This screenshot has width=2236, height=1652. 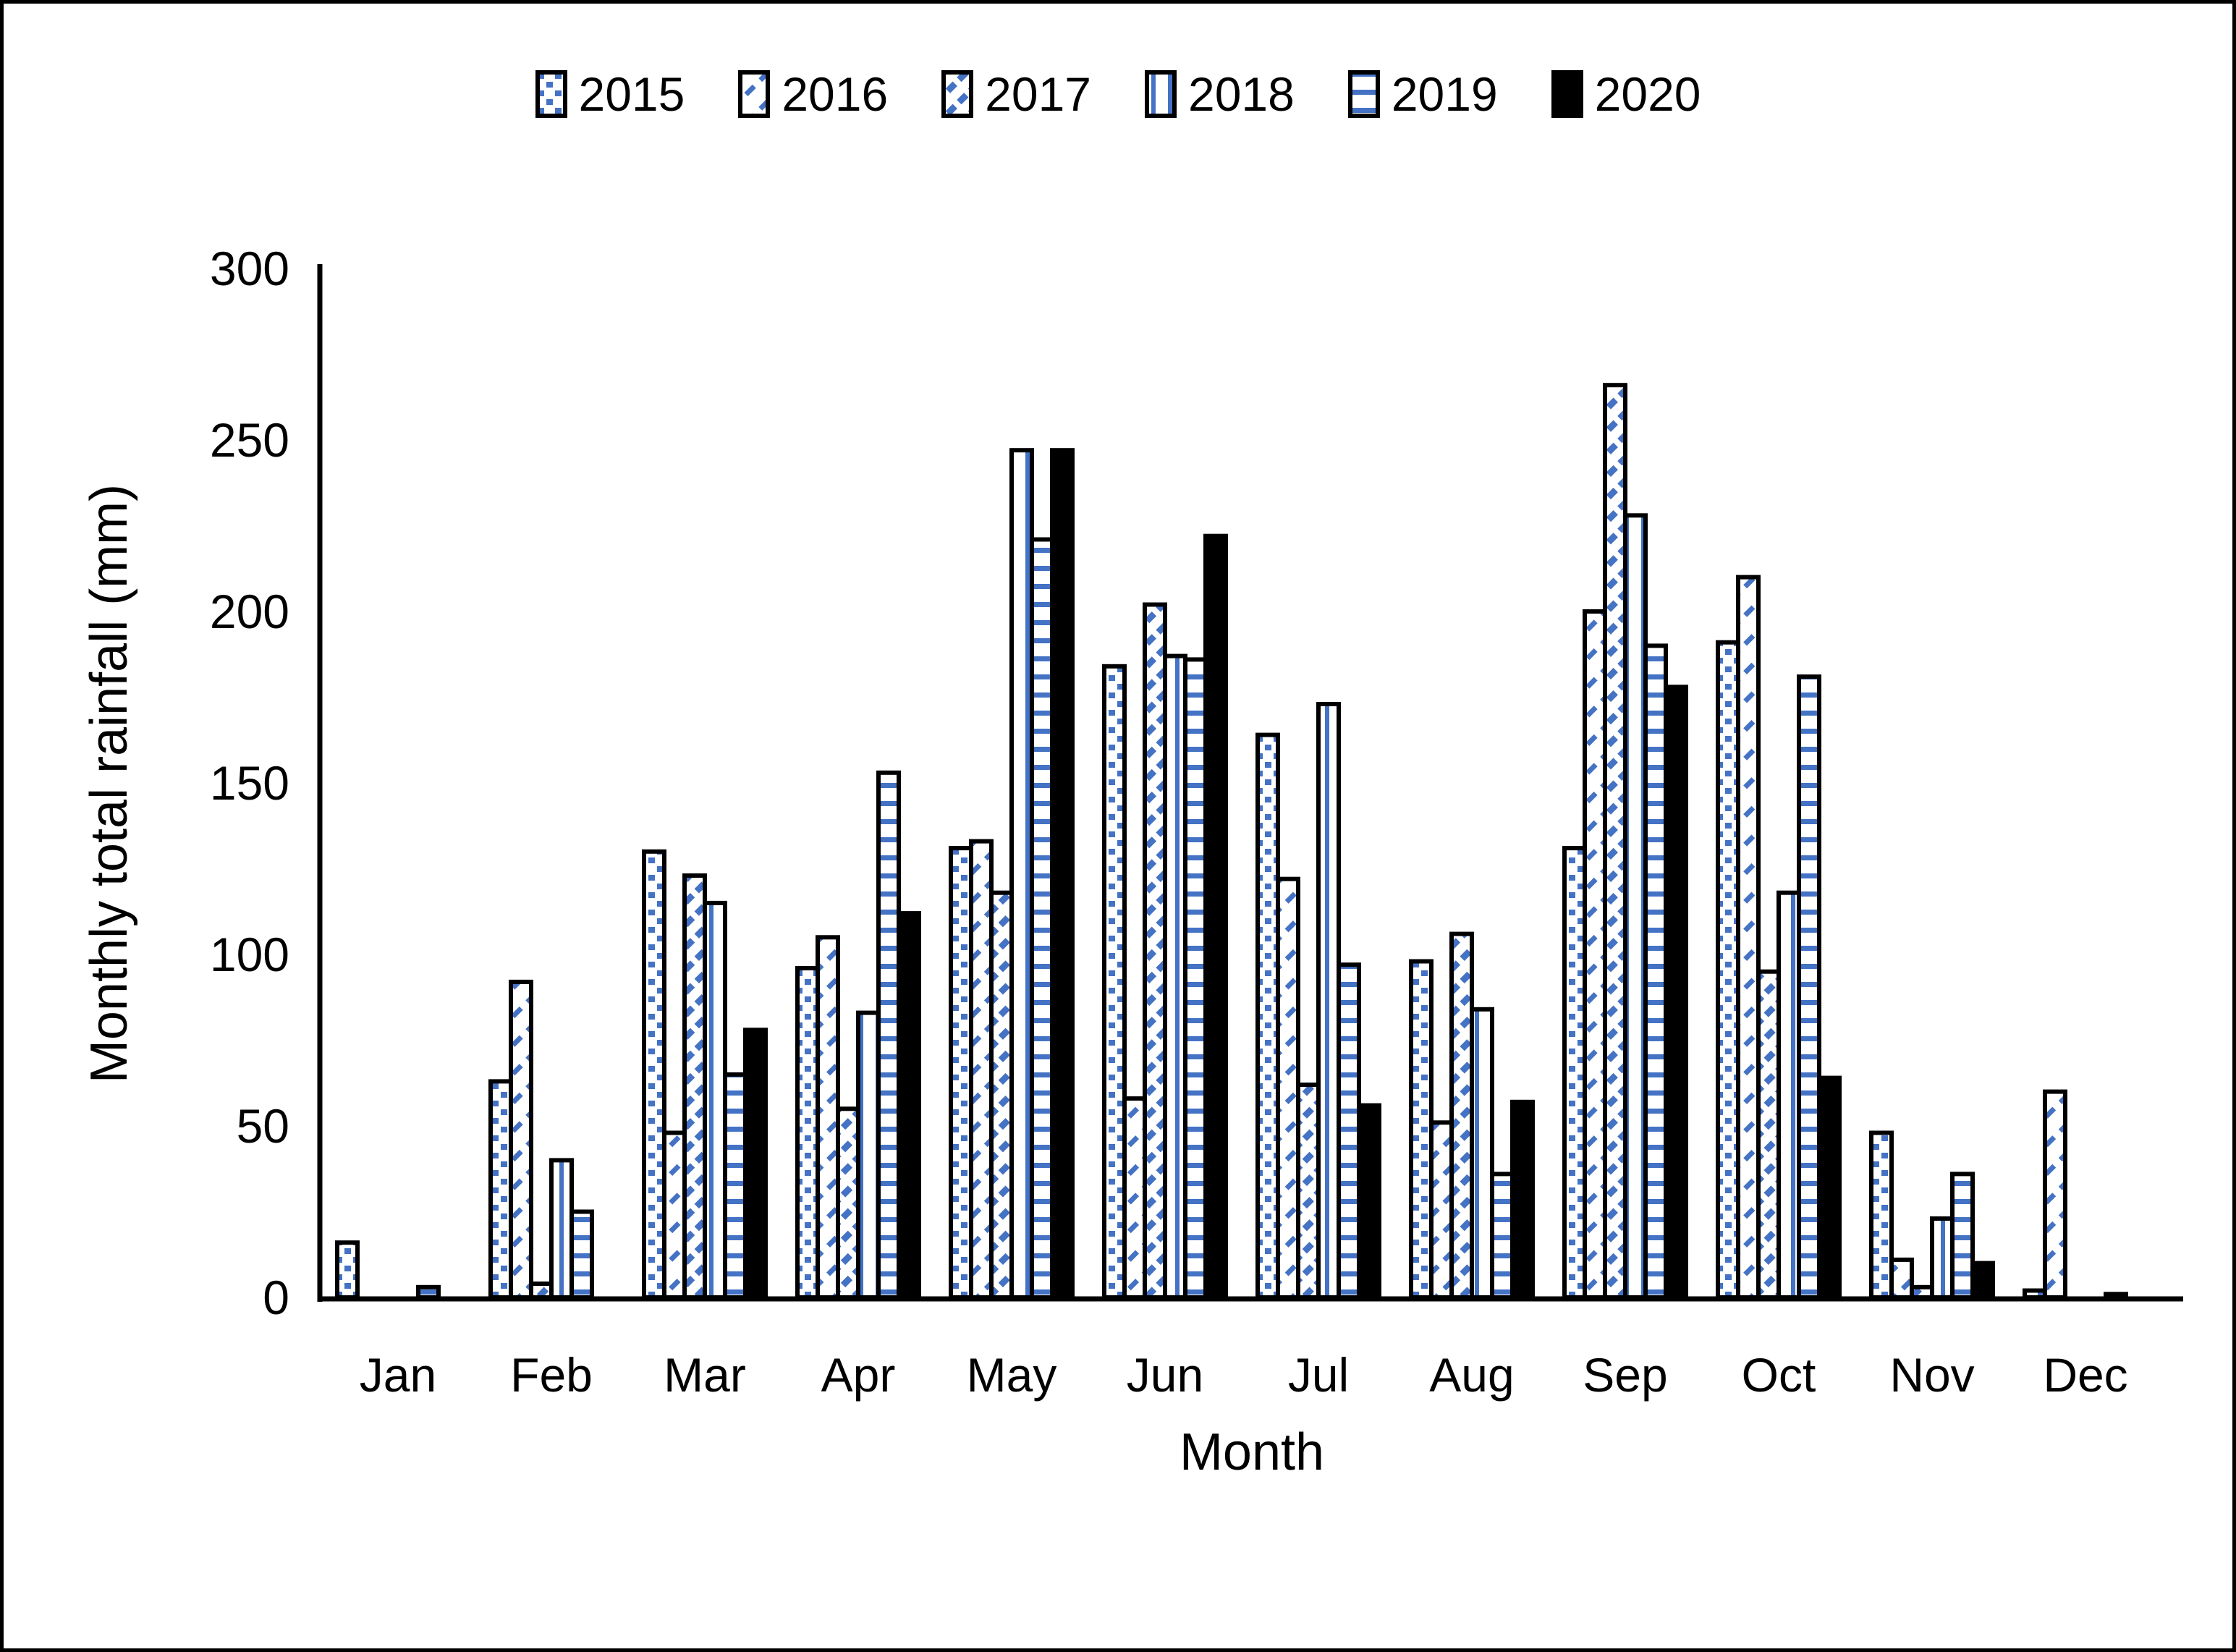 What do you see at coordinates (2085, 1375) in the screenshot?
I see `x-tick-label: Dec` at bounding box center [2085, 1375].